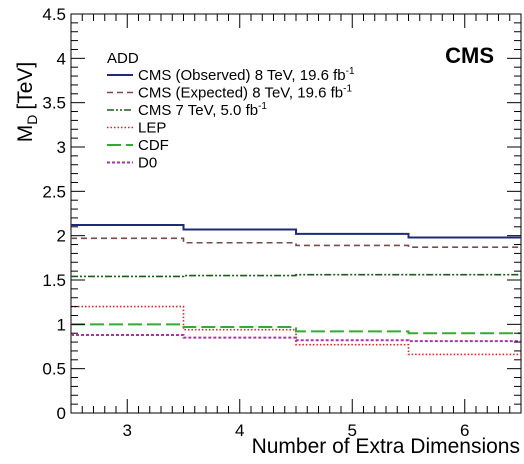  I want to click on legend-entry: D0, so click(147, 163).